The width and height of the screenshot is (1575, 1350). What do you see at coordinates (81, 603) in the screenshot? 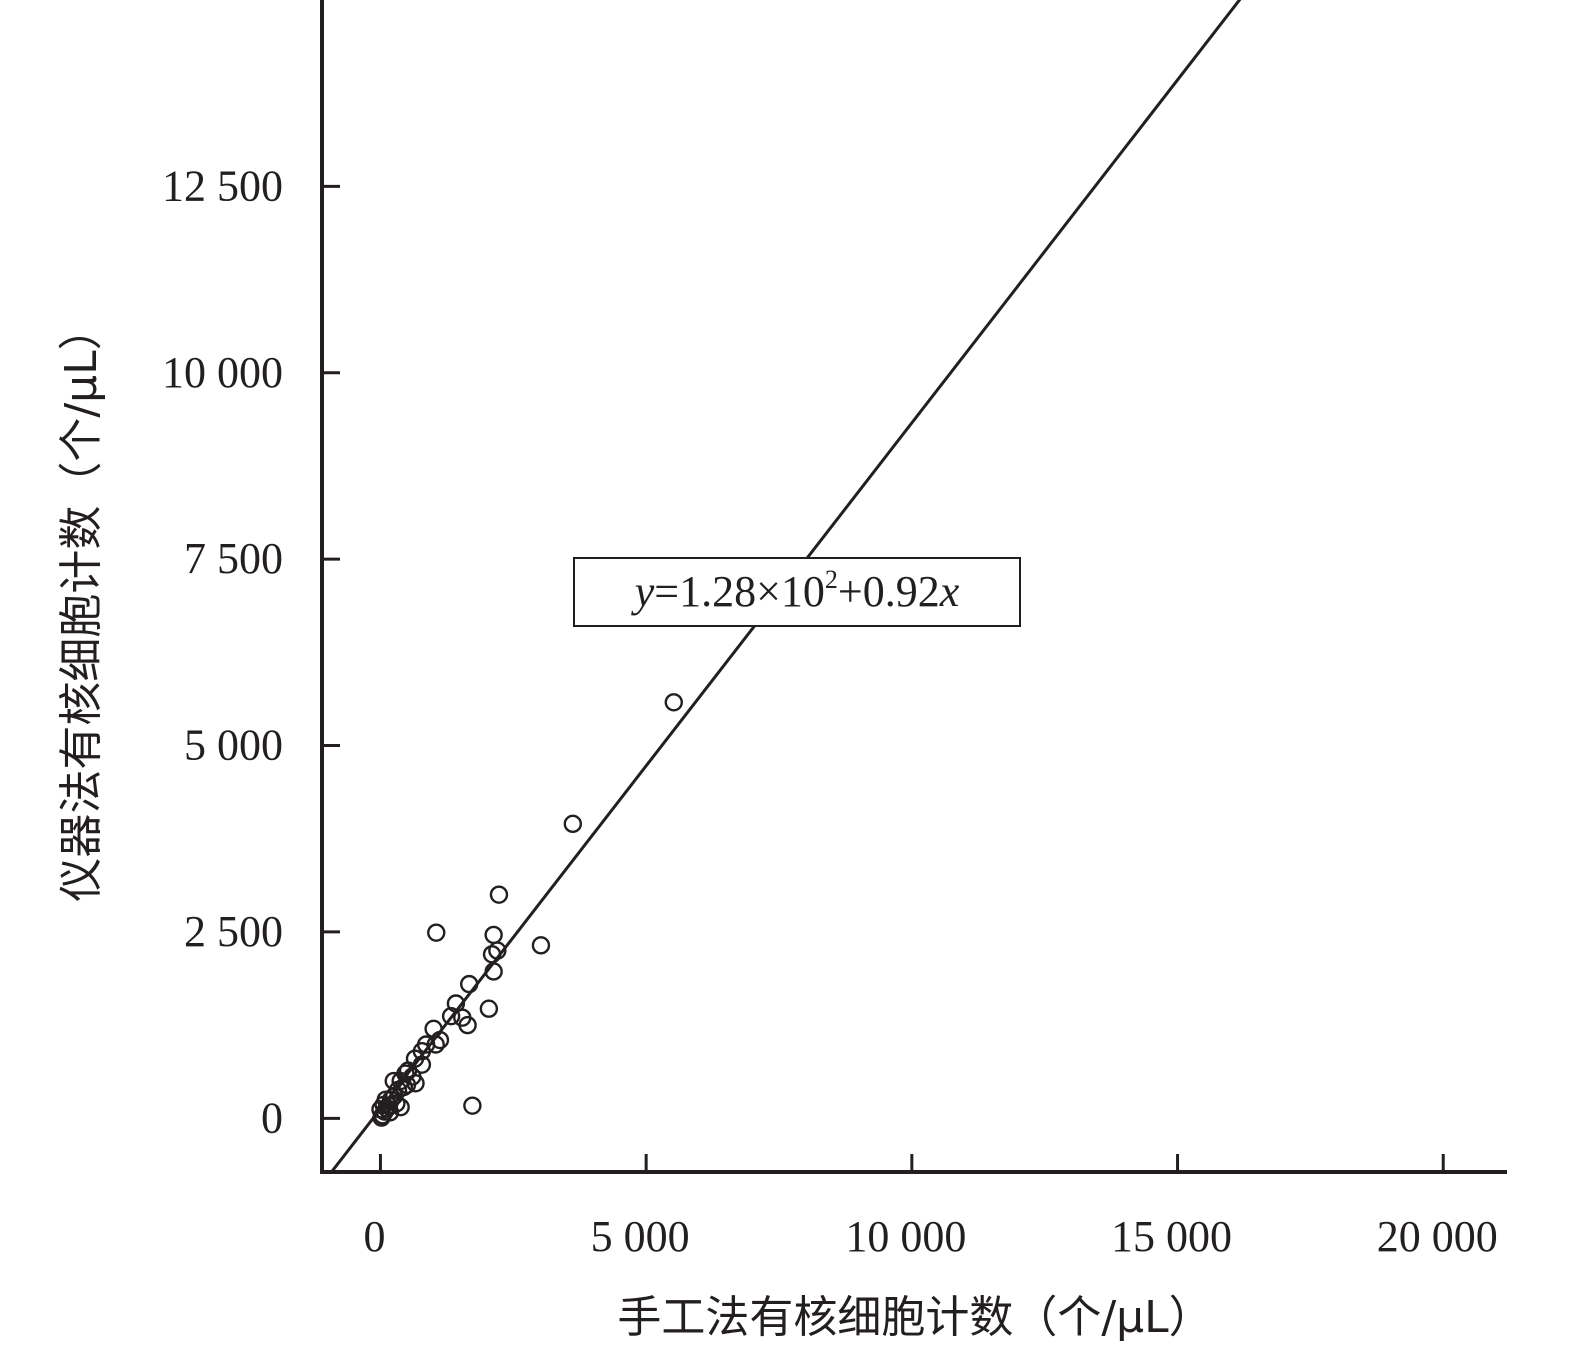
I see `y-axis-title: 仪器法有核细胞计数（个/μL）` at bounding box center [81, 603].